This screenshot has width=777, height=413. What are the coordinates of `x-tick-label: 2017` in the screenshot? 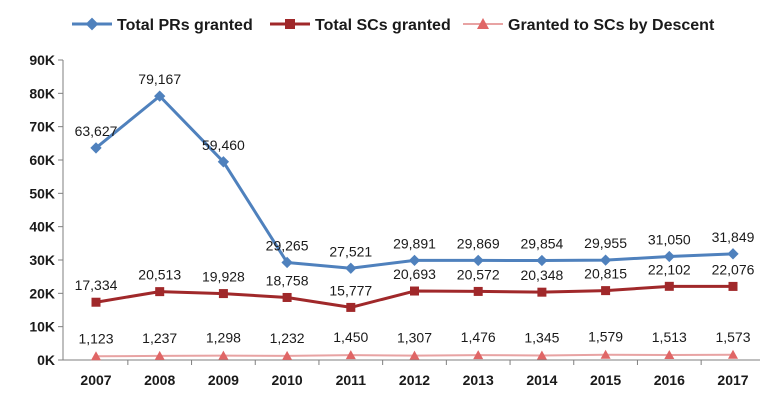 It's located at (732, 380).